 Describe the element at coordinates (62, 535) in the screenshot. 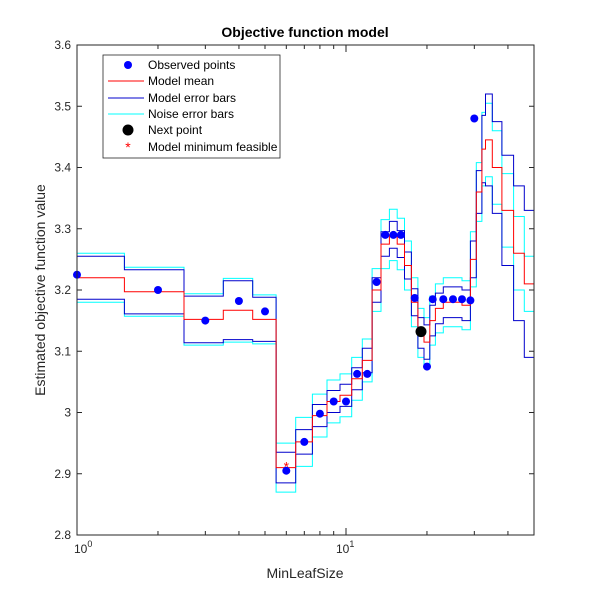

I see `y-tick-label-0: 2.8` at that location.